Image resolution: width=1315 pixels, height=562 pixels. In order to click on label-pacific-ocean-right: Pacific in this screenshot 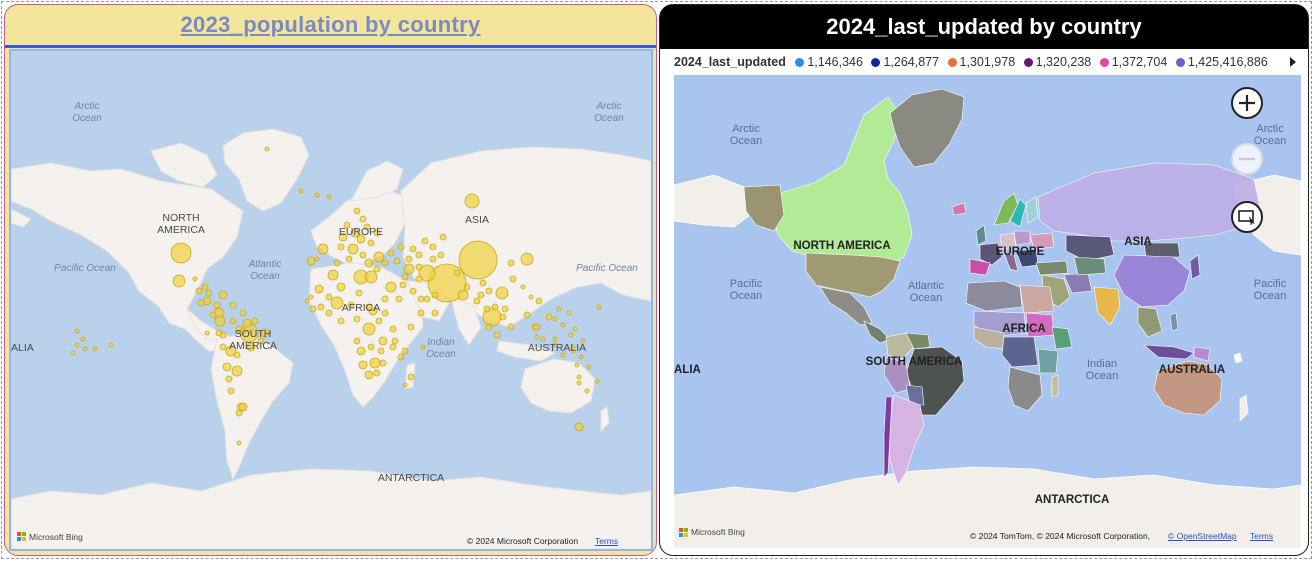, I will do `click(1270, 284)`.